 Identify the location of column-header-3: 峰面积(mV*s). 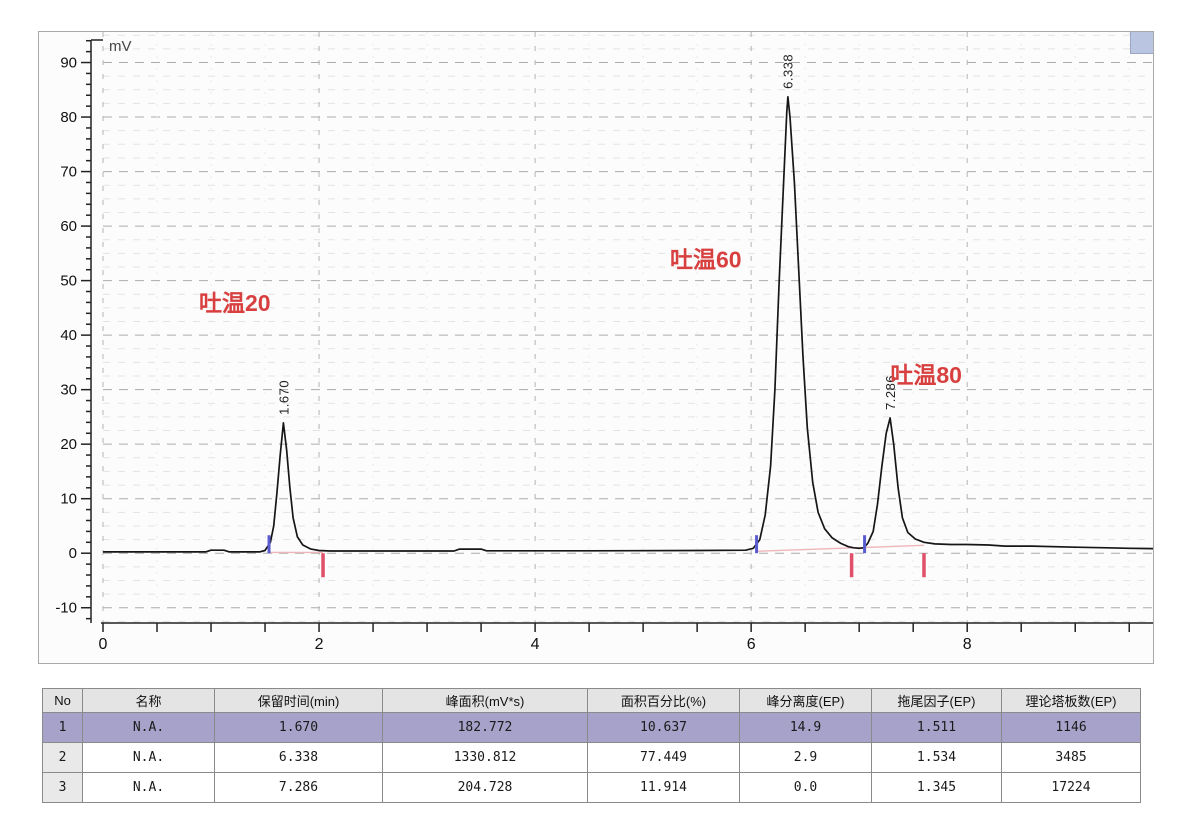
(485, 700).